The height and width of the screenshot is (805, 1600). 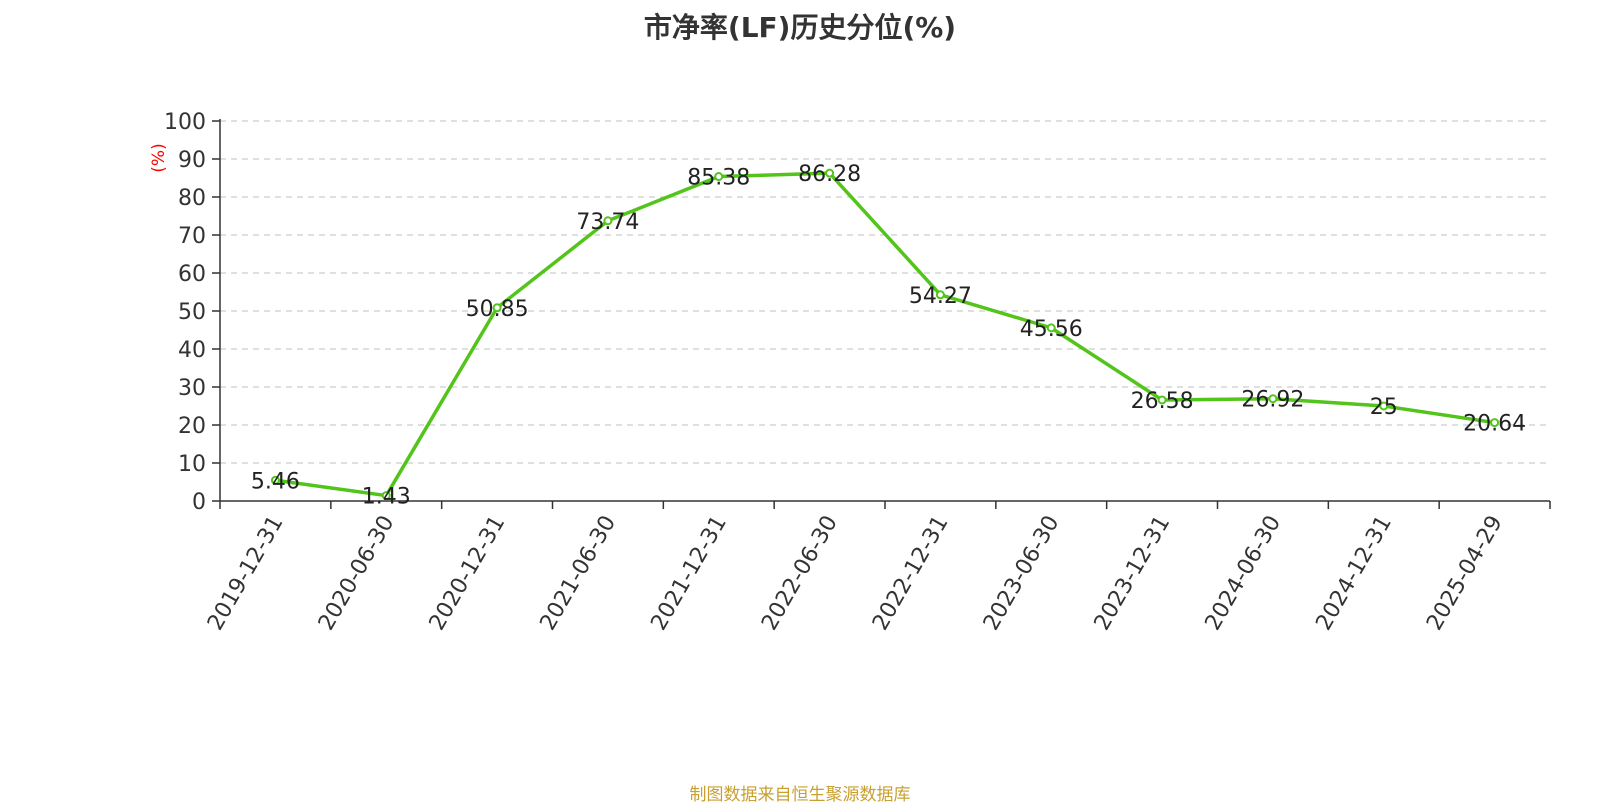 What do you see at coordinates (192, 388) in the screenshot?
I see `y-tick-label: 30` at bounding box center [192, 388].